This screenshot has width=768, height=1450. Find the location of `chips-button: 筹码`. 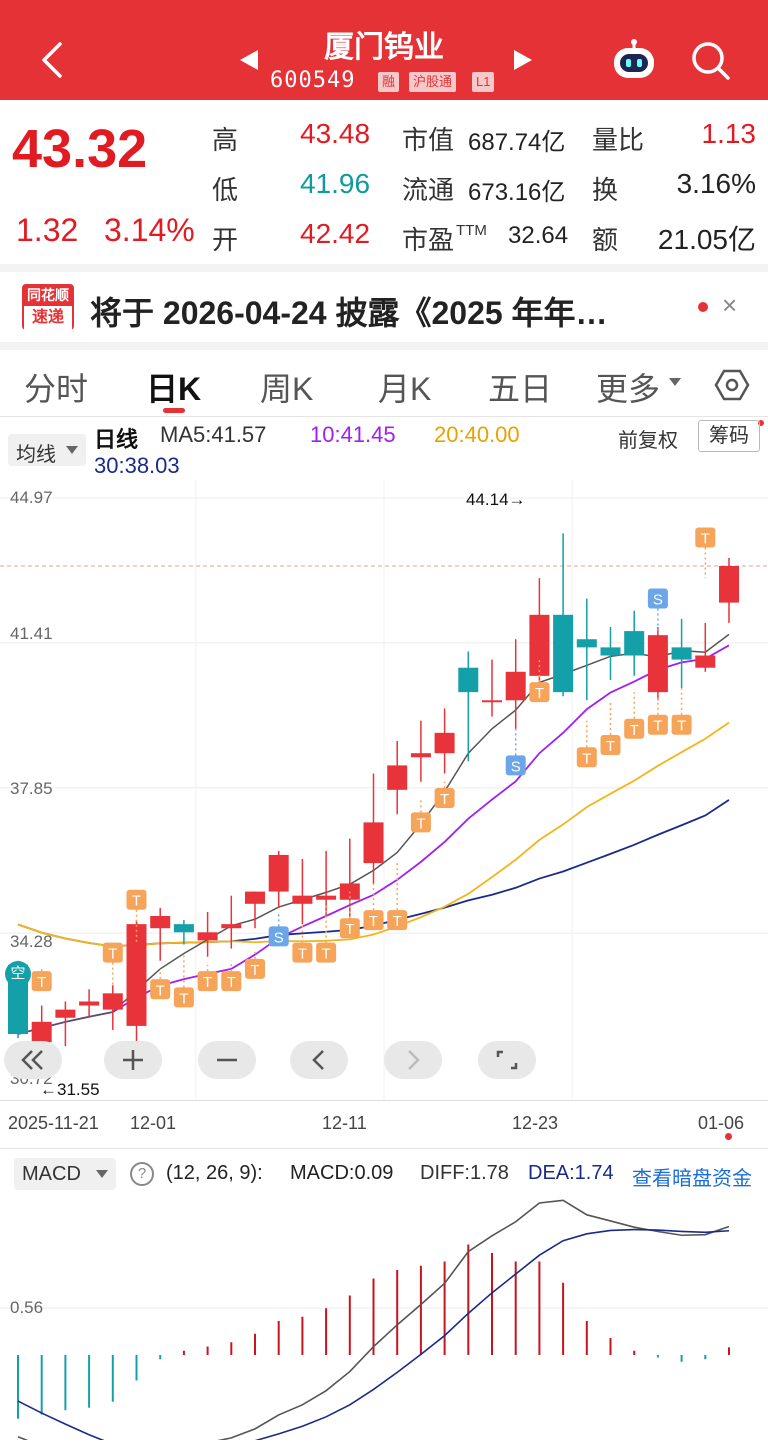

chips-button: 筹码 is located at coordinates (729, 436).